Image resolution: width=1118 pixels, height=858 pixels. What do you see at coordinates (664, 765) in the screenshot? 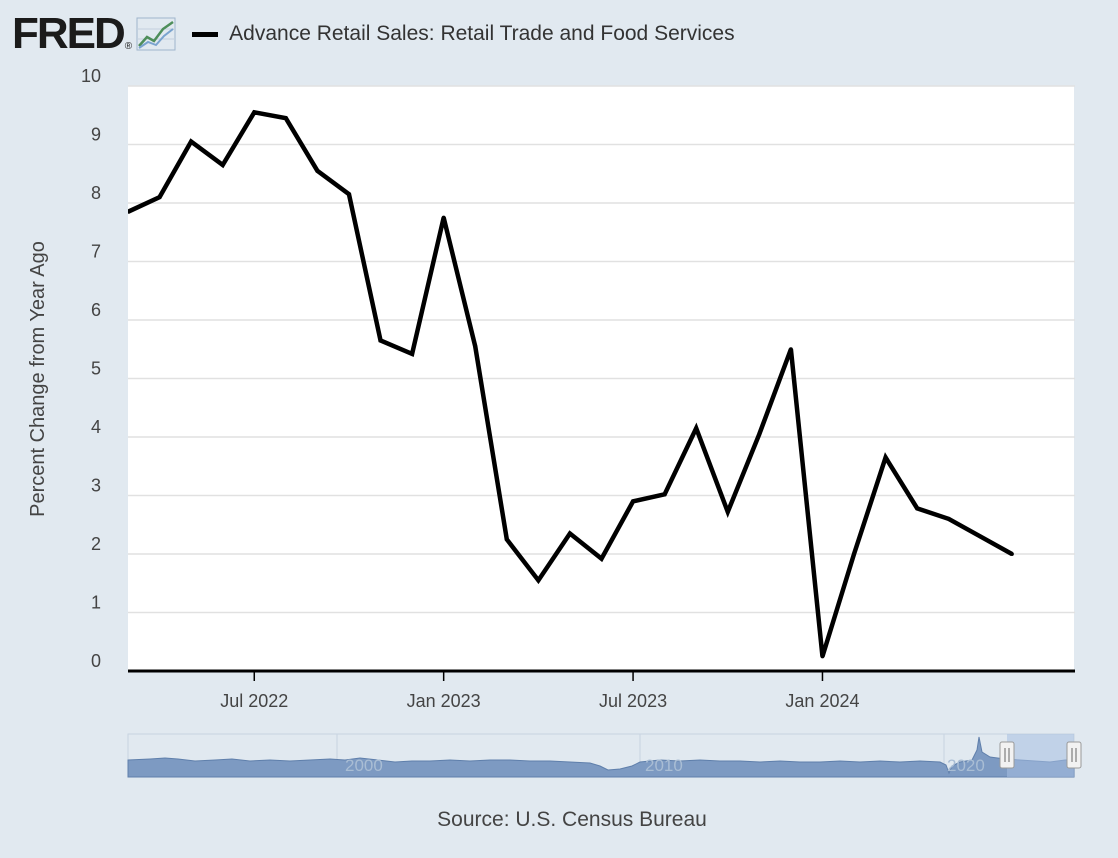
I see `navigator-label-2010: 2010` at bounding box center [664, 765].